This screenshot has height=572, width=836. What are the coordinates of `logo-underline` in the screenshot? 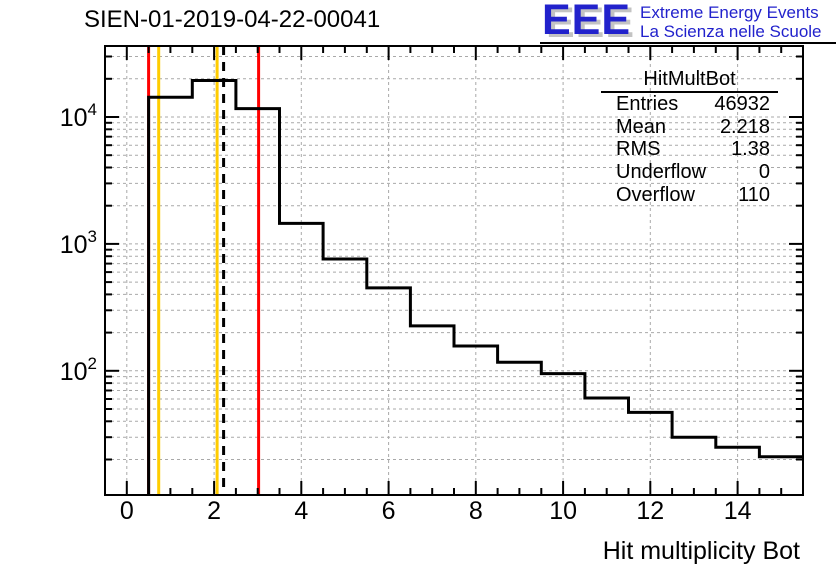 It's located at (688, 43).